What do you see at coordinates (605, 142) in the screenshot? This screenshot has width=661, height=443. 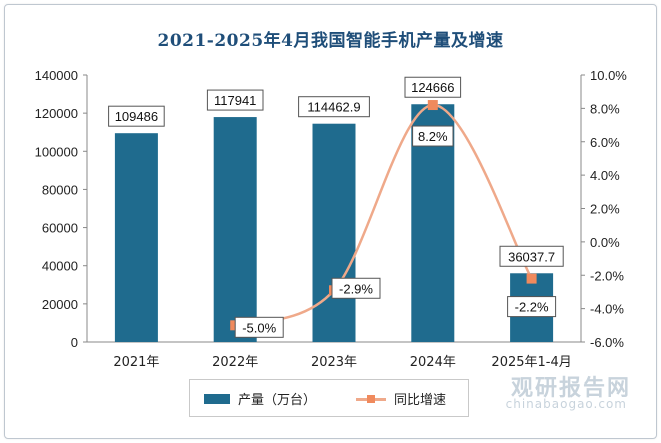 I see `y-right-tick-label: 6.0%` at bounding box center [605, 142].